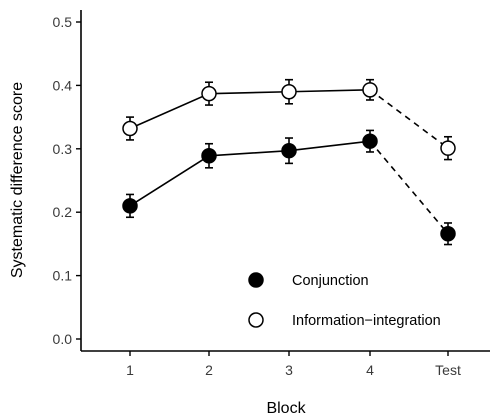 The image size is (492, 419). What do you see at coordinates (448, 370) in the screenshot?
I see `x-tick-label: Test` at bounding box center [448, 370].